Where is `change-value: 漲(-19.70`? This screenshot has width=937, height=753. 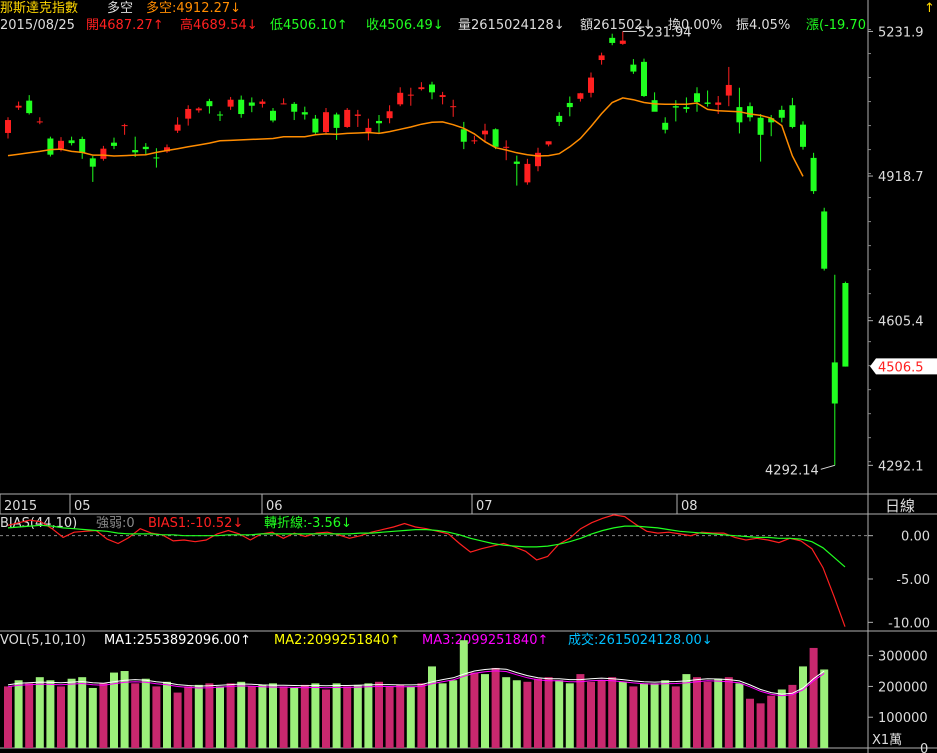
change-value: 漲(-19.70 is located at coordinates (836, 25).